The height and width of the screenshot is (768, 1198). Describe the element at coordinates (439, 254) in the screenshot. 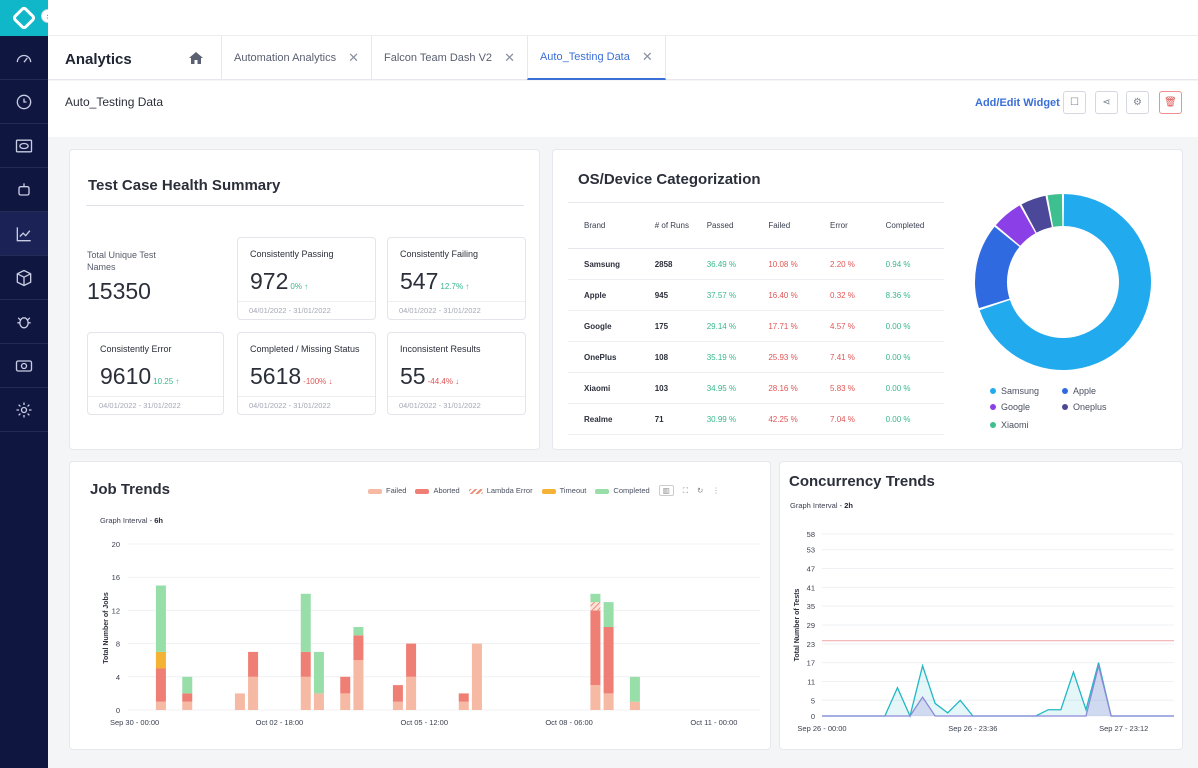

I see `card-label: Consistently Failing` at that location.